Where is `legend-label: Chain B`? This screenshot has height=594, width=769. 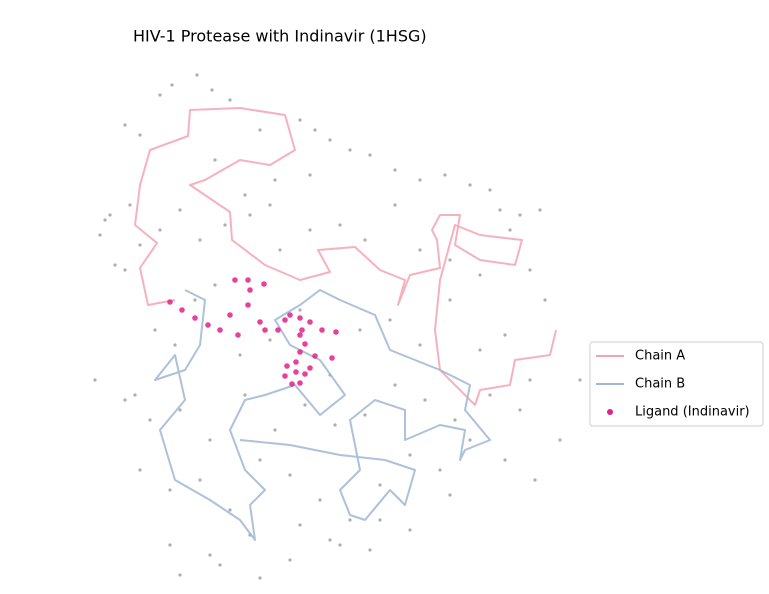
legend-label: Chain B is located at coordinates (660, 384).